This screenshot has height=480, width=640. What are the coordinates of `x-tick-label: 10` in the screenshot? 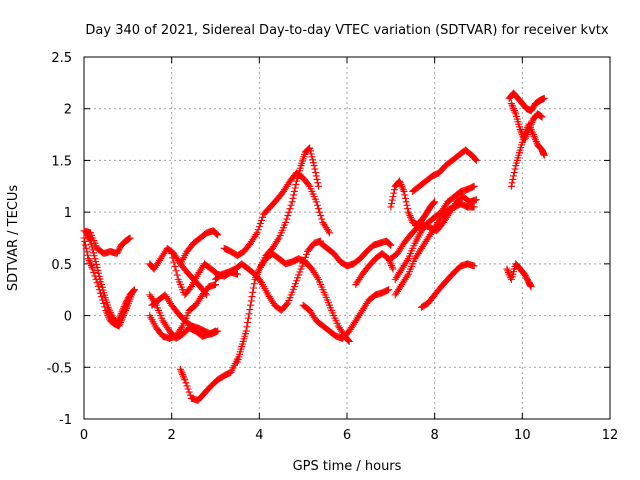 It's located at (522, 435).